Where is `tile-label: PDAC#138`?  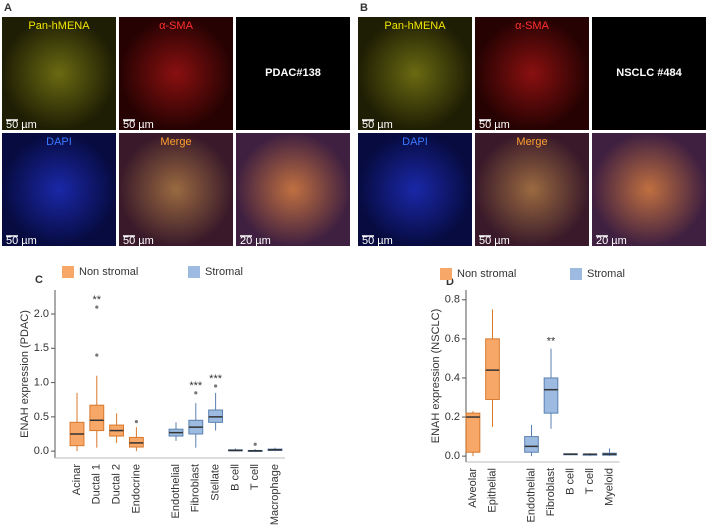 tile-label: PDAC#138 is located at coordinates (293, 73).